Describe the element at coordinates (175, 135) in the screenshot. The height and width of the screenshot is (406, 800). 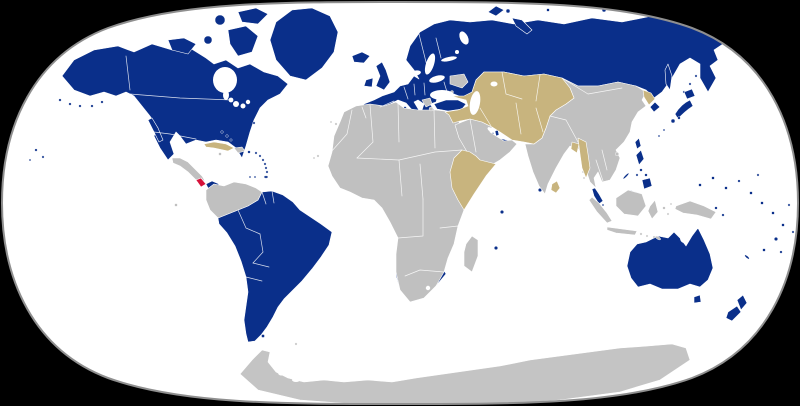
I see `border-us-mexico` at that location.